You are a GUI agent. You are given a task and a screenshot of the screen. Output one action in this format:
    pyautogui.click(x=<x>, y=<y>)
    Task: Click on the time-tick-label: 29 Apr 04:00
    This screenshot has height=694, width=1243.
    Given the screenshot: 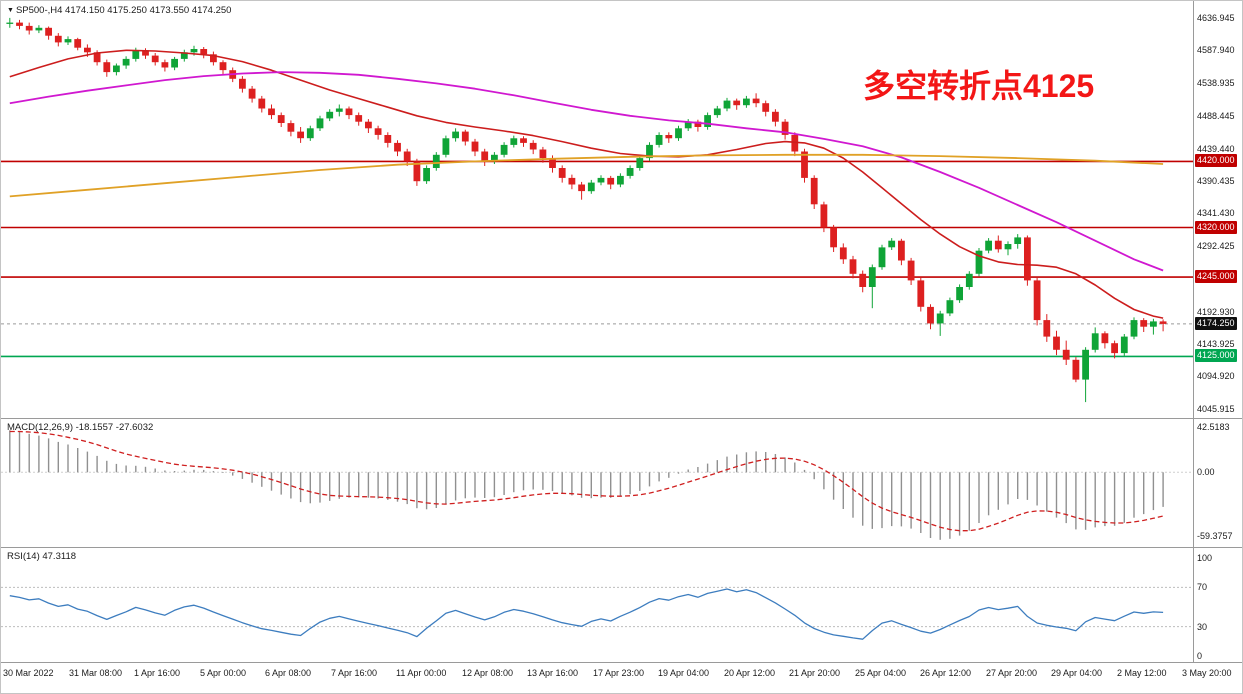 What is the action you would take?
    pyautogui.click(x=1077, y=673)
    